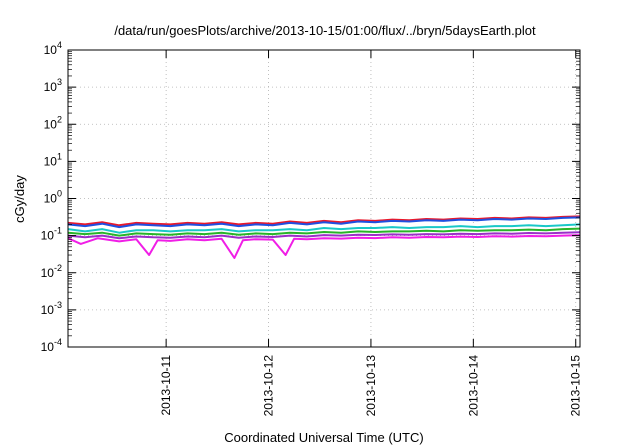 Image resolution: width=640 pixels, height=448 pixels. I want to click on y-tick-label: 10², so click(53, 122).